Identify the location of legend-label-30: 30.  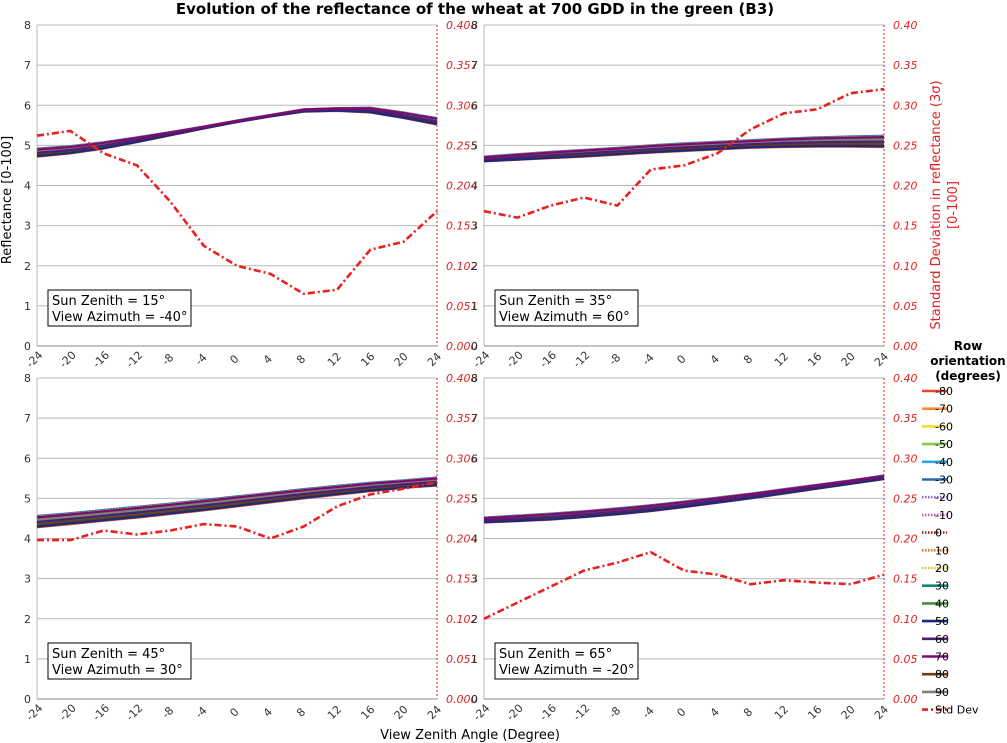
(942, 586).